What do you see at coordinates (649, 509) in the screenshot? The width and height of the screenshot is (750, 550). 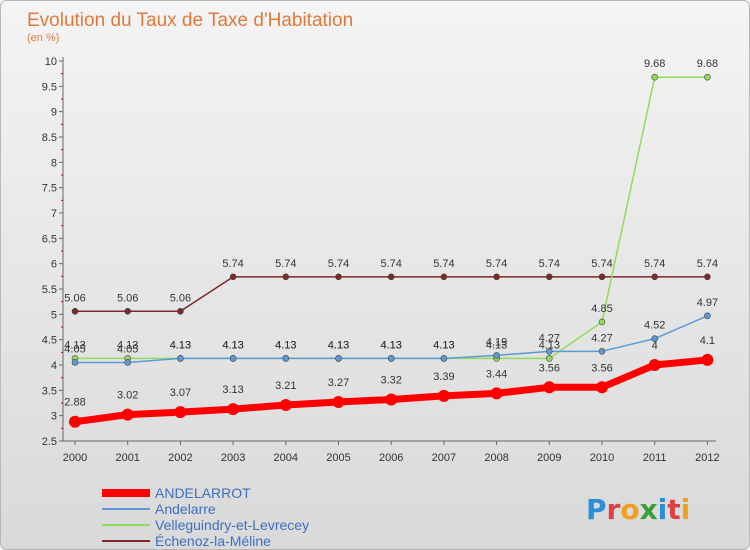 I see `logo-letter: x` at bounding box center [649, 509].